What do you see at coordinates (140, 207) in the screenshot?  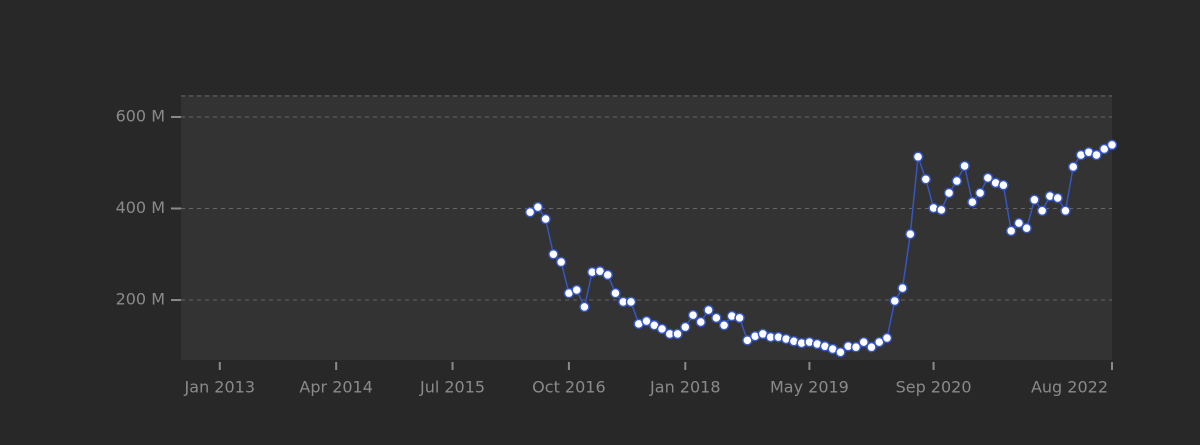 I see `y-tick-label: 400 M` at bounding box center [140, 207].